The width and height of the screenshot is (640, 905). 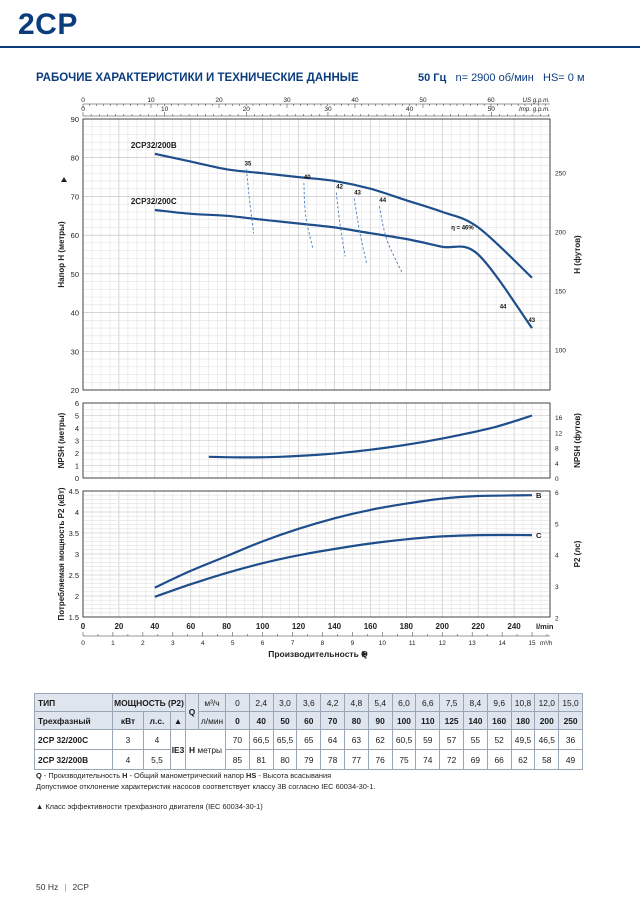 I want to click on efficiency-label: 42, so click(x=339, y=188).